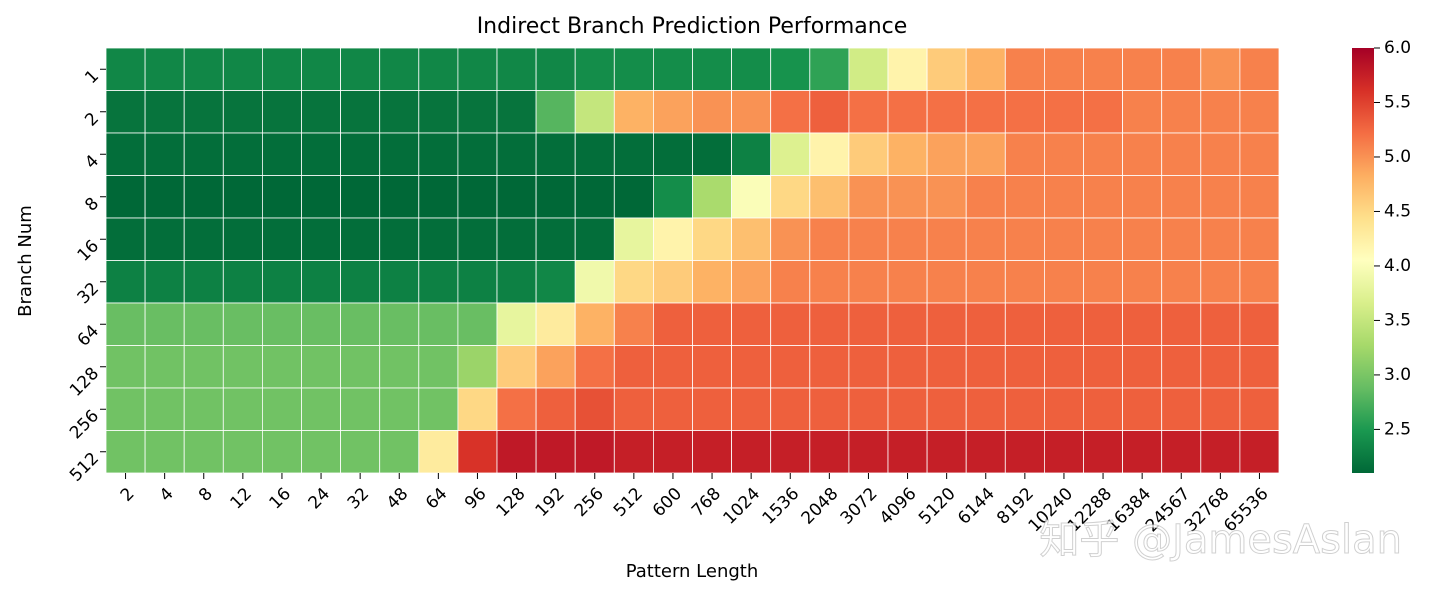 This screenshot has width=1440, height=604. Describe the element at coordinates (397, 498) in the screenshot. I see `x-tick-label: 48` at that location.